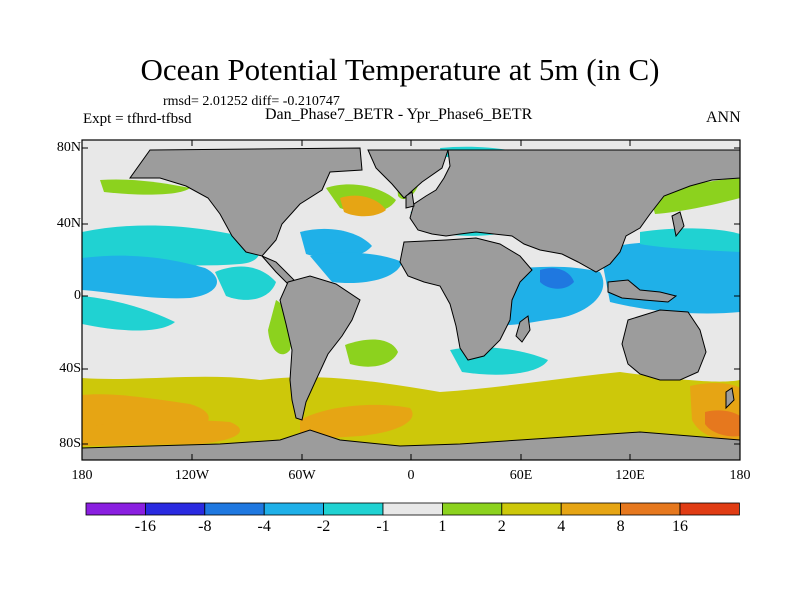  What do you see at coordinates (145, 187) in the screenshot?
I see `north-pacific-green` at bounding box center [145, 187].